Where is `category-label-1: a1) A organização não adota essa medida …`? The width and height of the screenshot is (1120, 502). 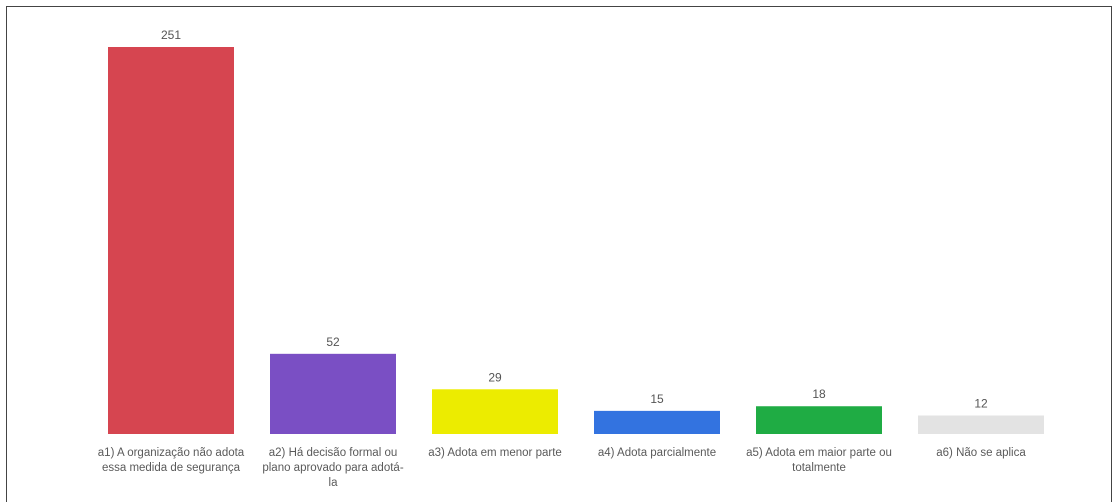
category-label-1: a1) A organização não adota essa medida … is located at coordinates (171, 460).